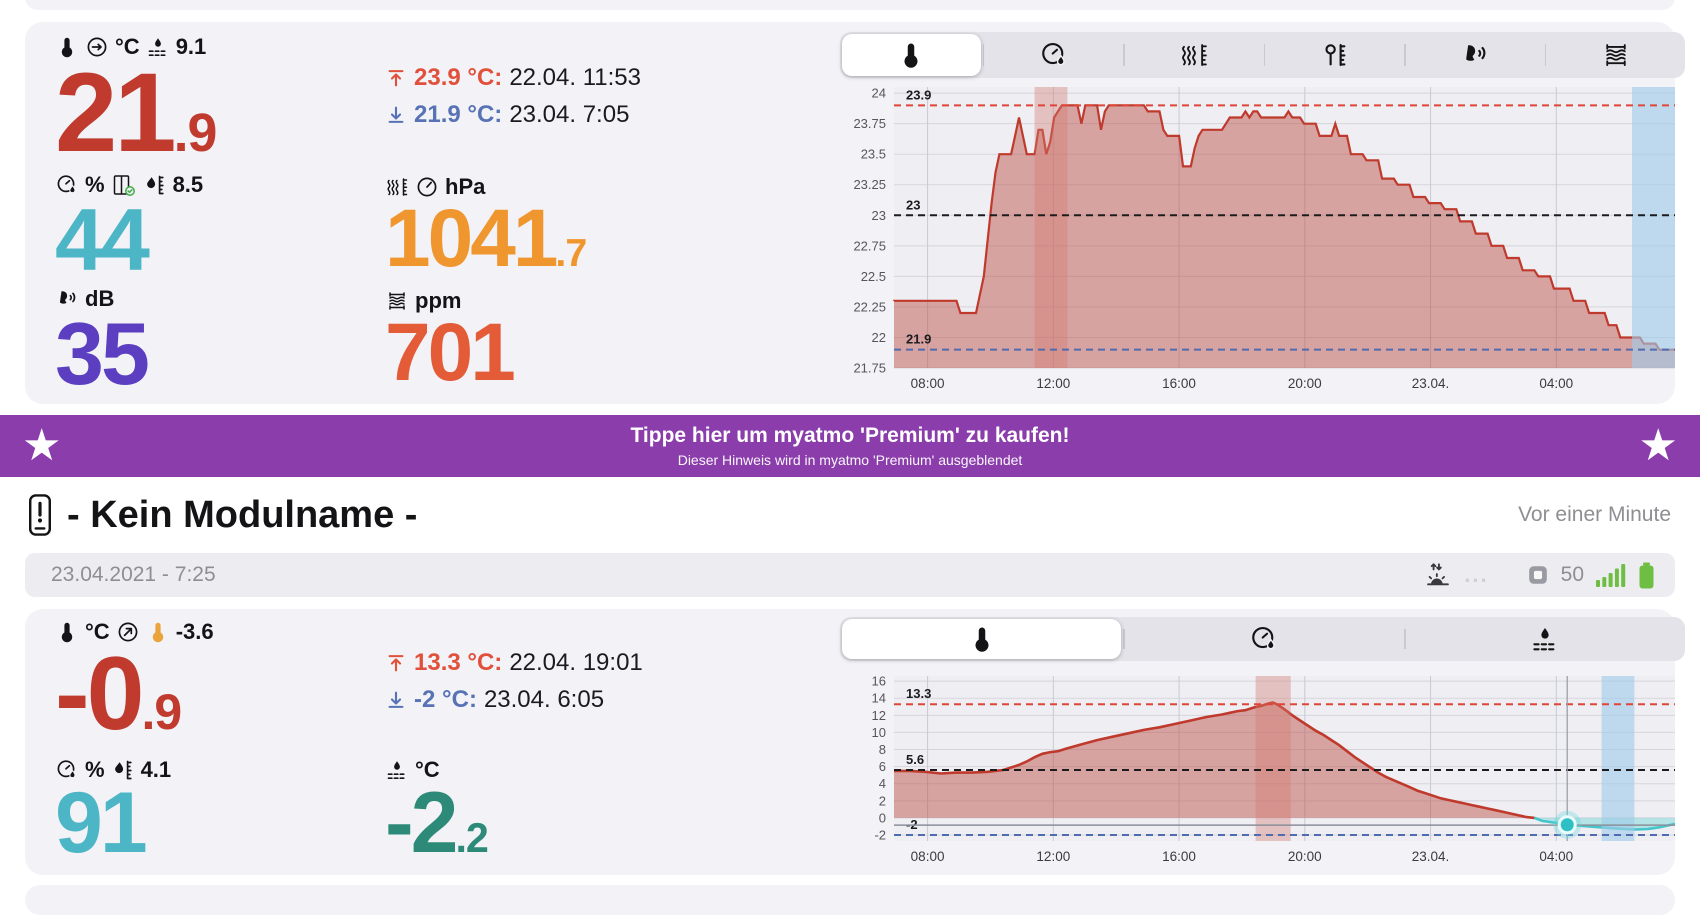 Image resolution: width=1700 pixels, height=915 pixels. Describe the element at coordinates (458, 114) in the screenshot. I see `min-temp: 21.9 °C:` at that location.